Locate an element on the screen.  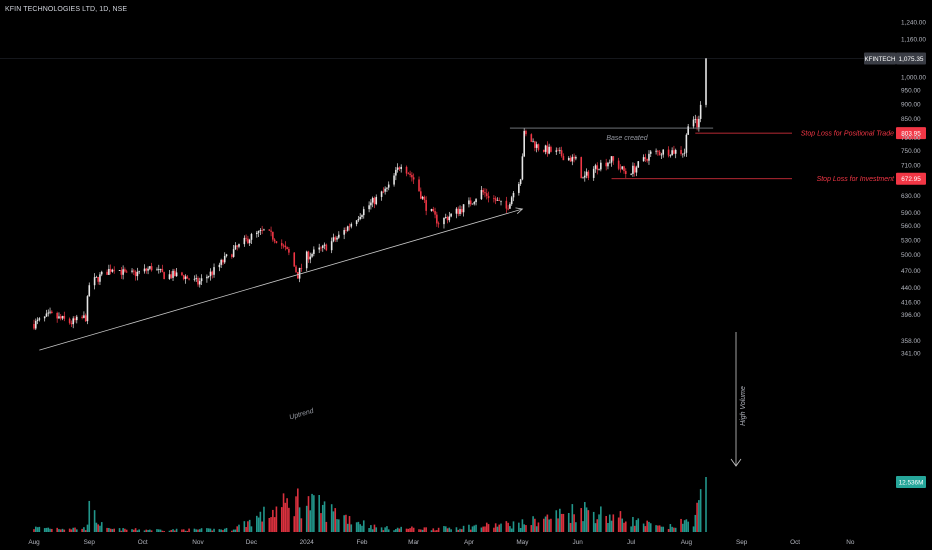
volume-tag is located at coordinates (911, 482).